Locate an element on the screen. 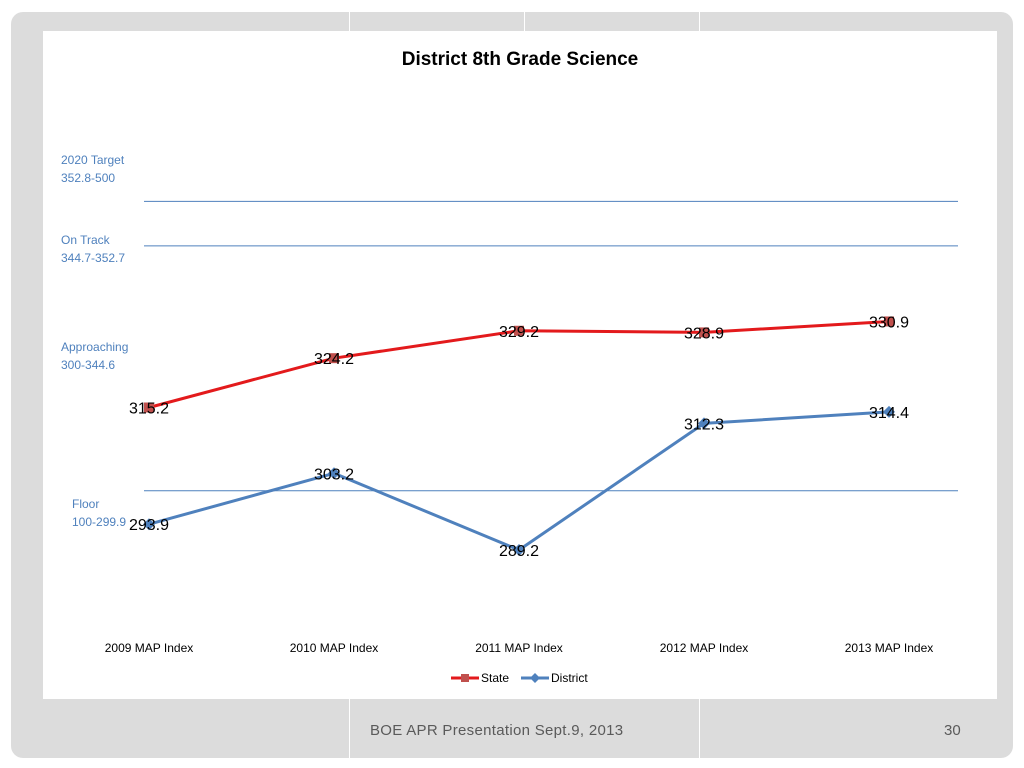 Image resolution: width=1024 pixels, height=768 pixels. chart-title: District 8th Grade Science is located at coordinates (520, 59).